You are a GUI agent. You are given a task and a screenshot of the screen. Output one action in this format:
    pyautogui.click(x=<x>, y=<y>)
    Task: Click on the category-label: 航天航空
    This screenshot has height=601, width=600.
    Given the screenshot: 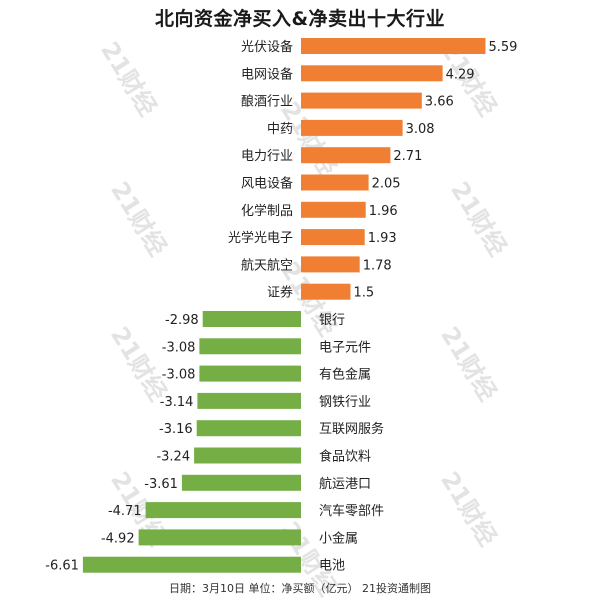 What is the action you would take?
    pyautogui.click(x=267, y=265)
    